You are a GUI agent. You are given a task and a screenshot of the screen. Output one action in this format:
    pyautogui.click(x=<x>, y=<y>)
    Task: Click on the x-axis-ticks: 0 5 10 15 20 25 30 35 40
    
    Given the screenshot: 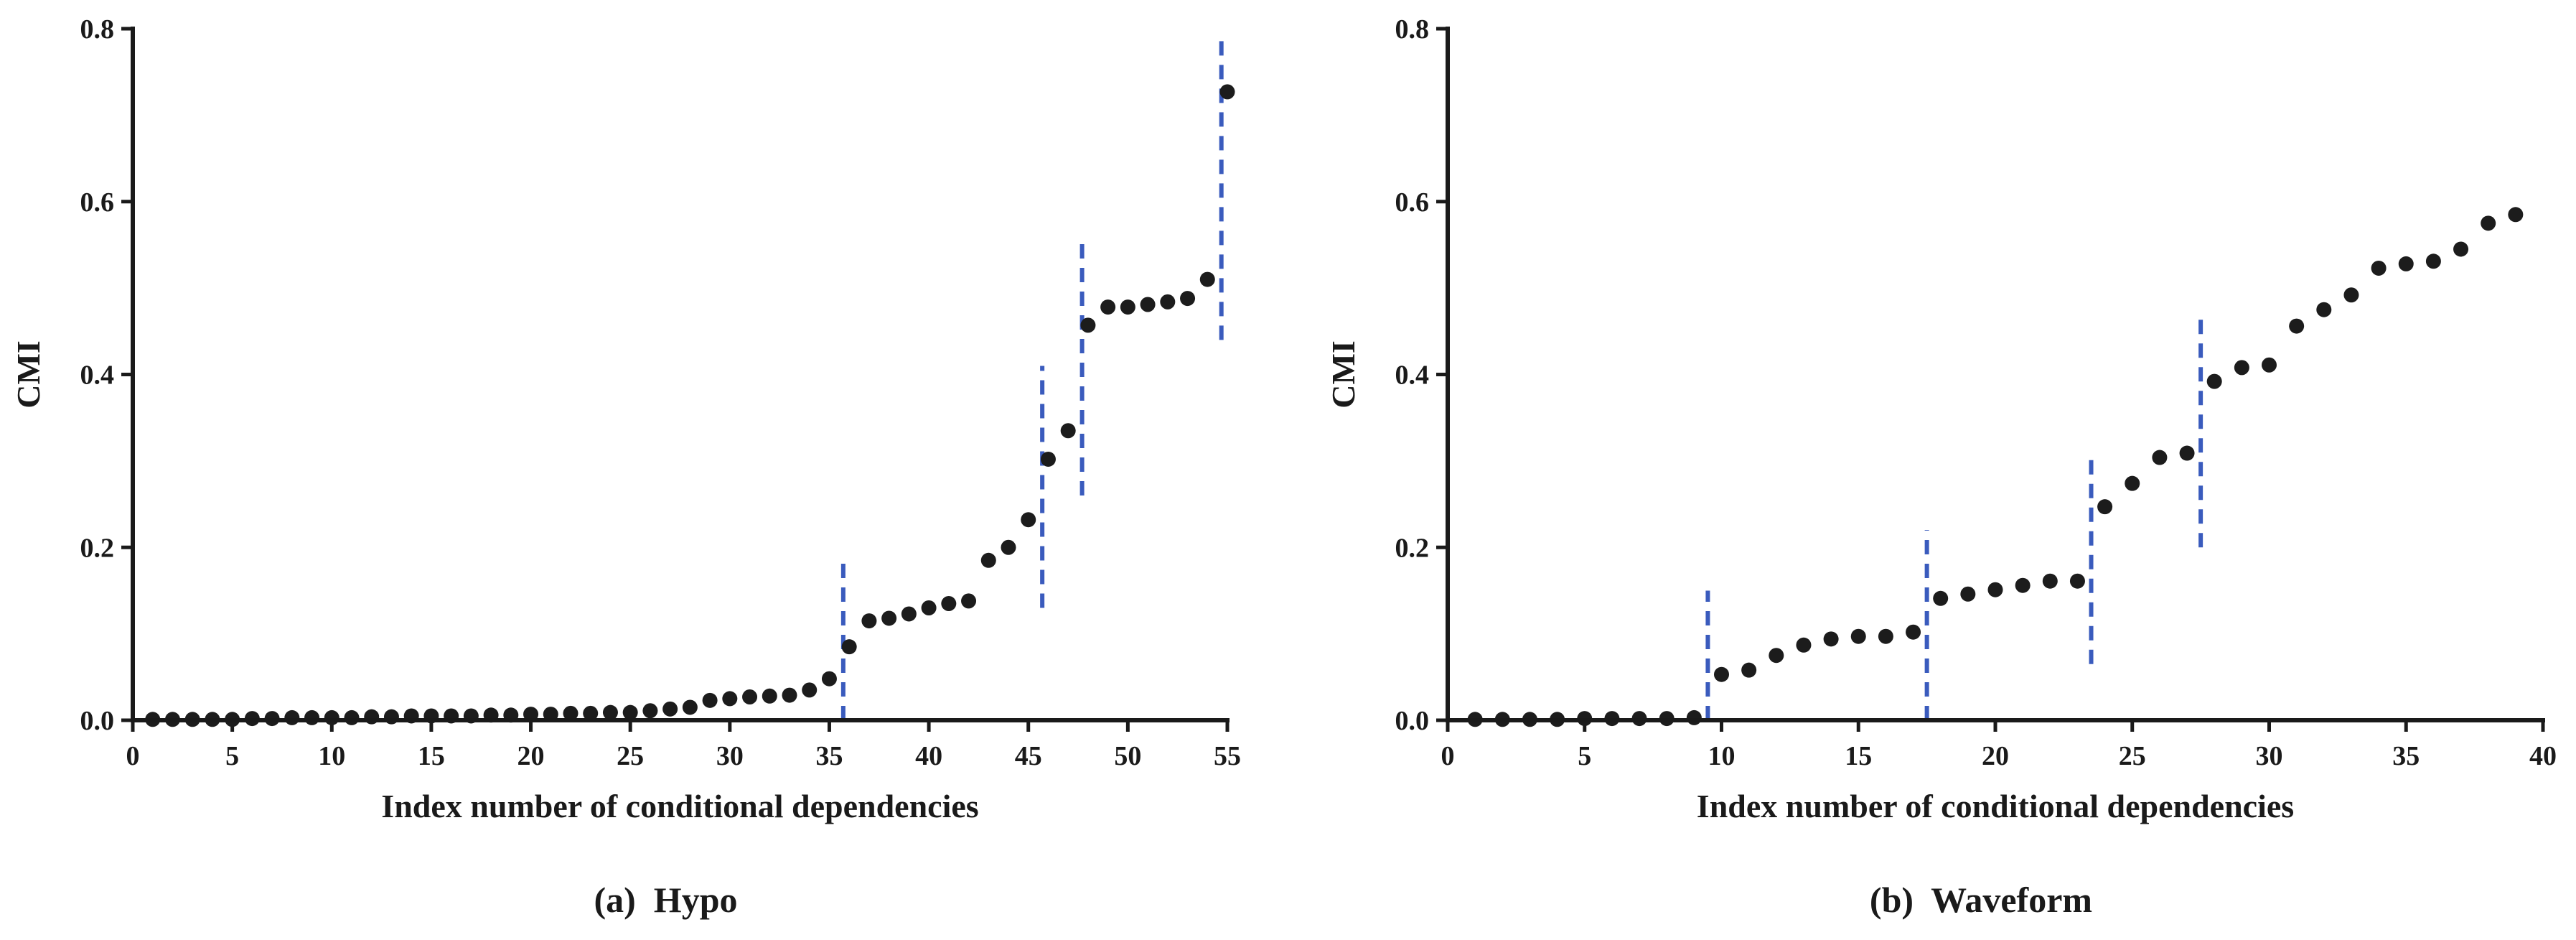 What is the action you would take?
    pyautogui.click(x=1999, y=745)
    